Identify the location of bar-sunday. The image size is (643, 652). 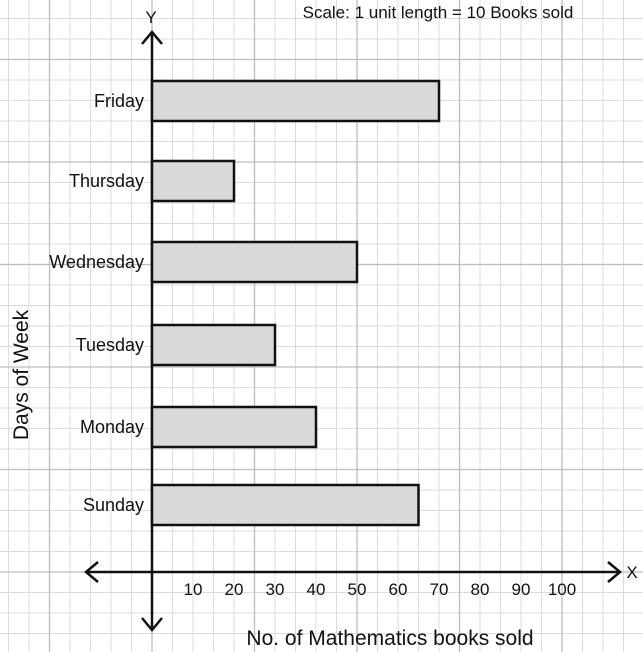
(285, 505).